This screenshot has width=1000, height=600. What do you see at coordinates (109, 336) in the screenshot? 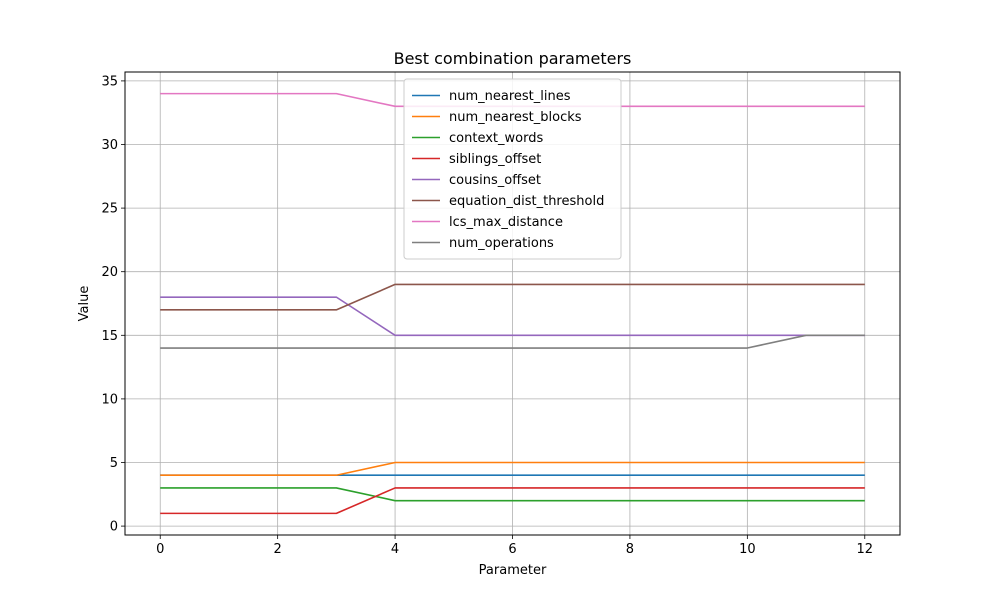
I see `y-tick-label: 15` at bounding box center [109, 336].